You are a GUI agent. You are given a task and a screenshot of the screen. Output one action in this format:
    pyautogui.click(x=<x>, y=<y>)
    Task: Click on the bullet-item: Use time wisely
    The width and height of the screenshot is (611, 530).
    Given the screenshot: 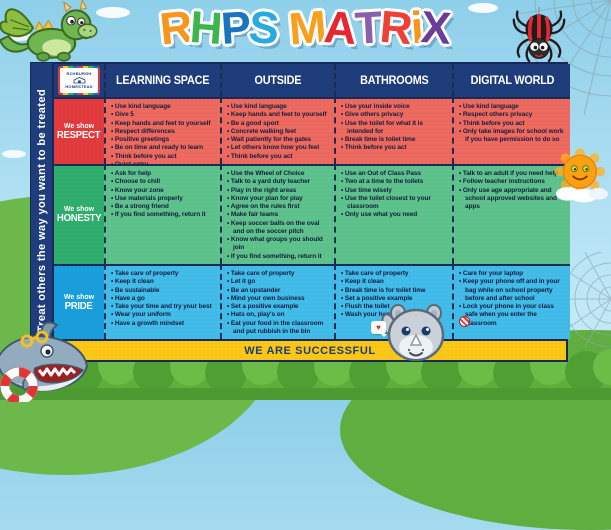 What is the action you would take?
    pyautogui.click(x=395, y=191)
    